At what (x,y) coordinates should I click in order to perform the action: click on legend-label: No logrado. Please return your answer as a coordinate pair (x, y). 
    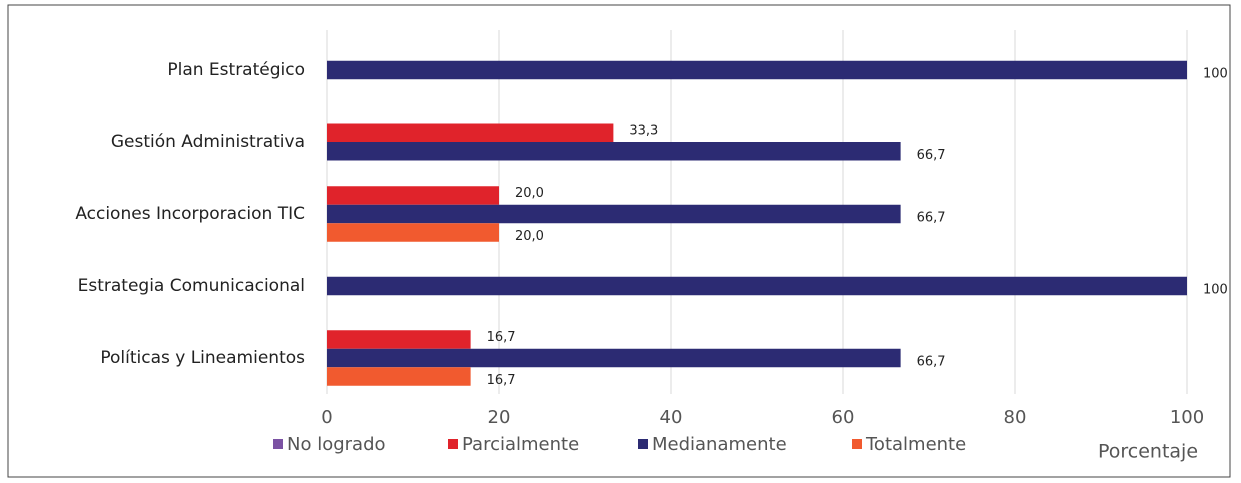
    Looking at the image, I should click on (336, 444).